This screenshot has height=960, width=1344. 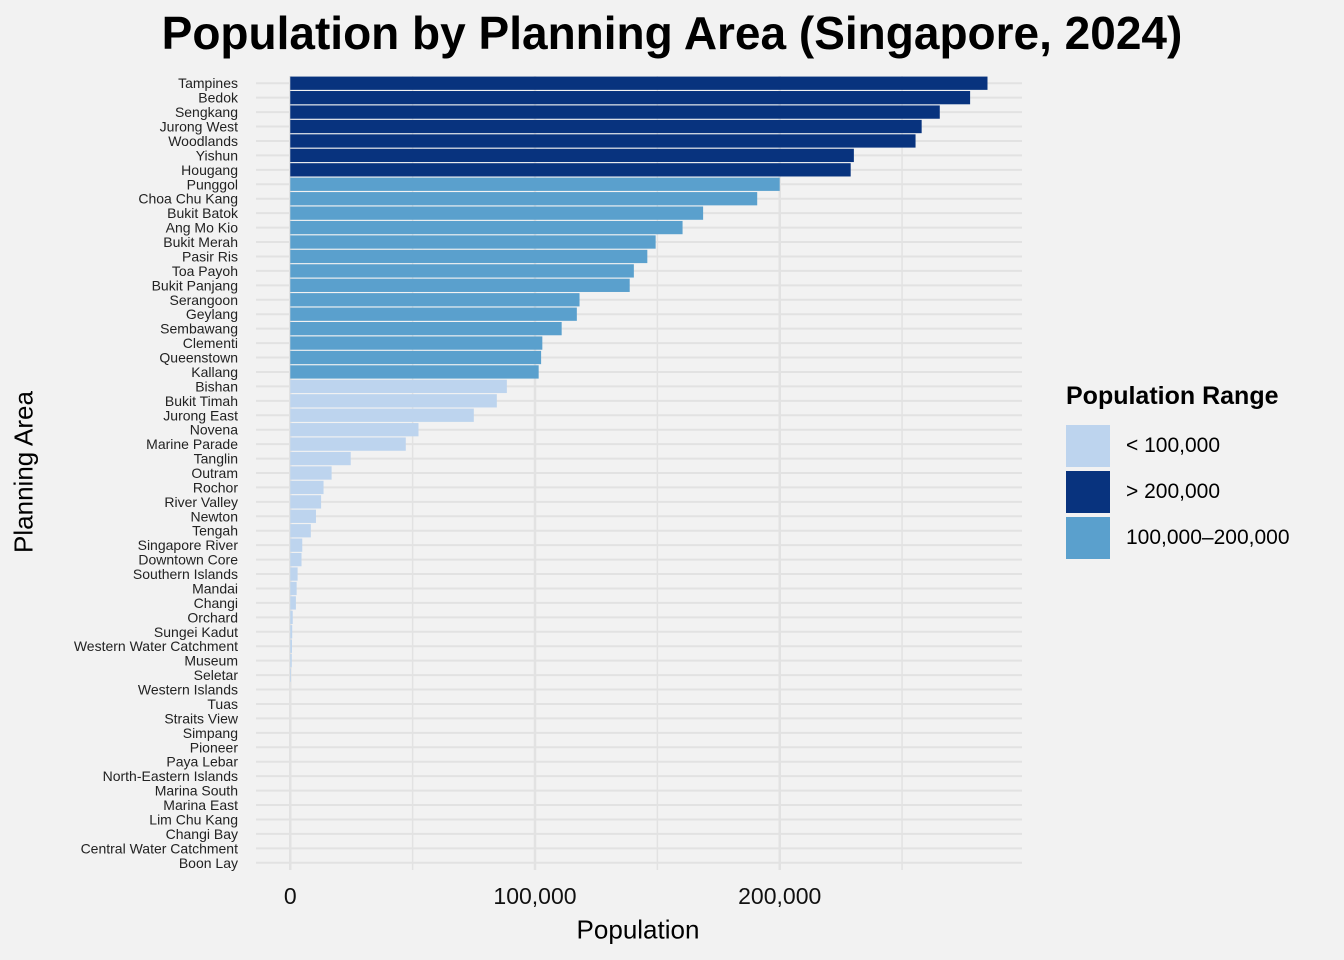 What do you see at coordinates (307, 487) in the screenshot?
I see `bar-rochor` at bounding box center [307, 487].